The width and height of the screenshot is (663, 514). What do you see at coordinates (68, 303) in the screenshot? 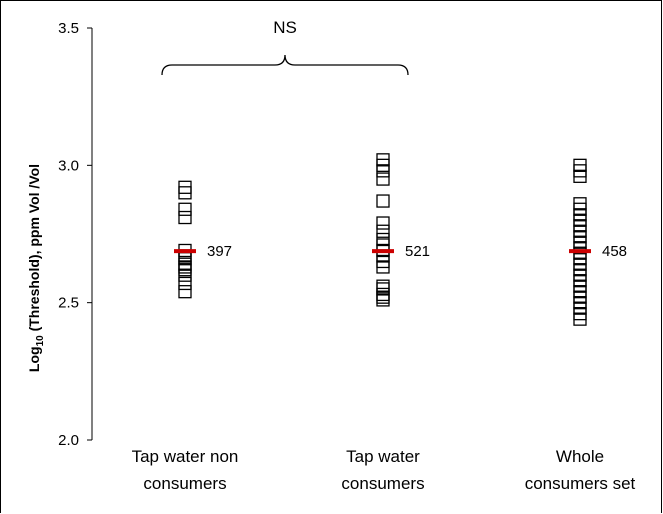
I see `y-tick-label: 2.5` at bounding box center [68, 303].